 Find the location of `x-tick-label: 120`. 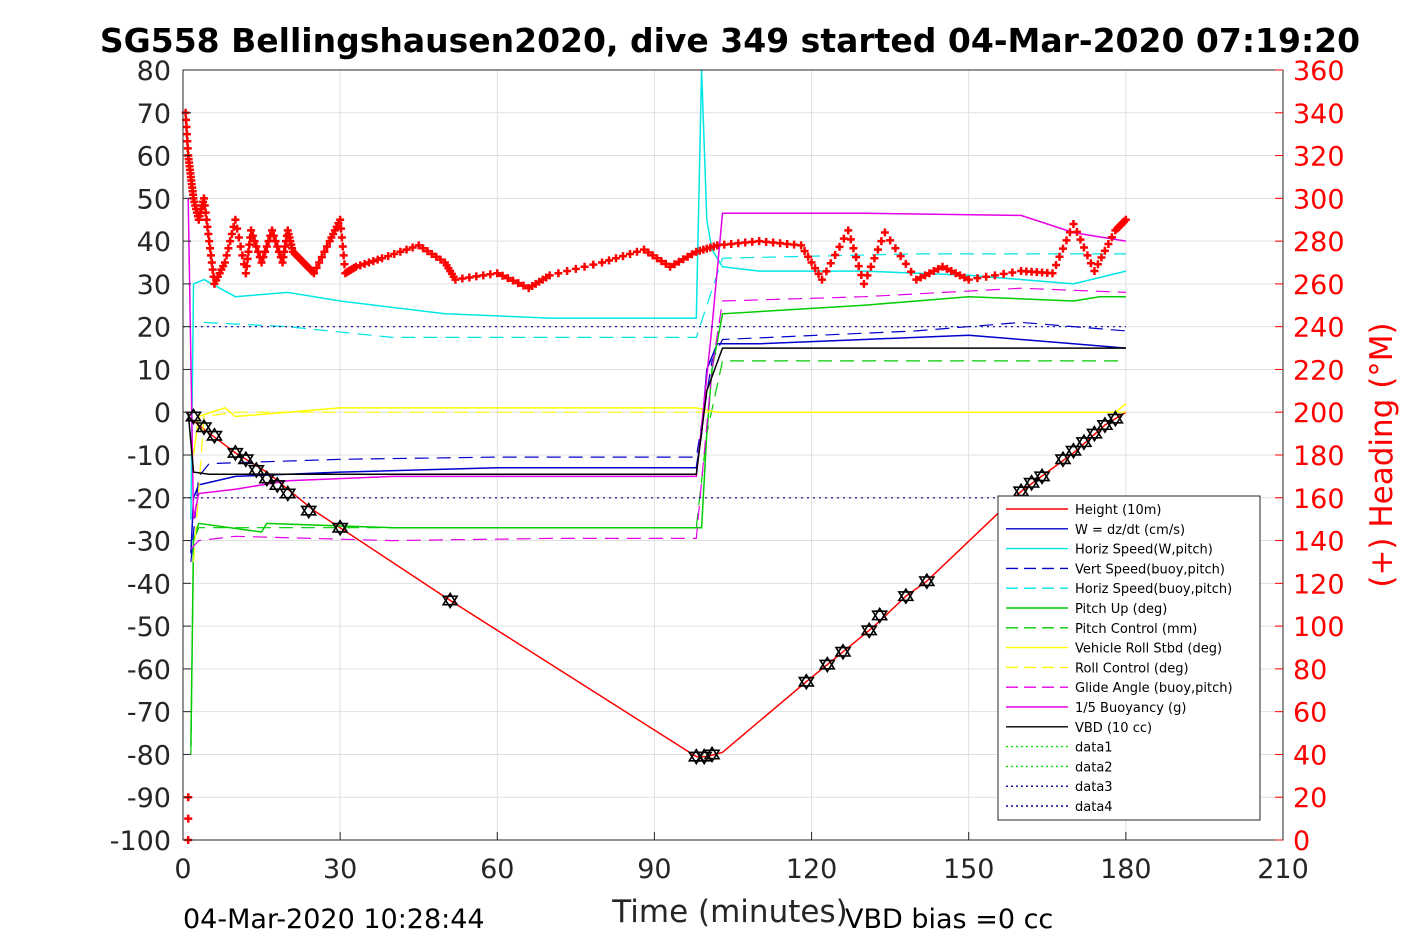

x-tick-label: 120 is located at coordinates (812, 869).